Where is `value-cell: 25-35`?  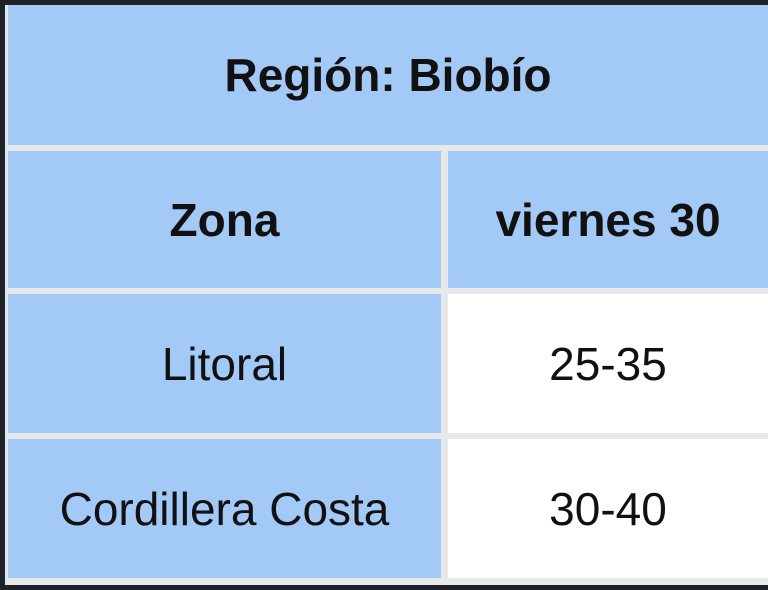 value-cell: 25-35 is located at coordinates (608, 363).